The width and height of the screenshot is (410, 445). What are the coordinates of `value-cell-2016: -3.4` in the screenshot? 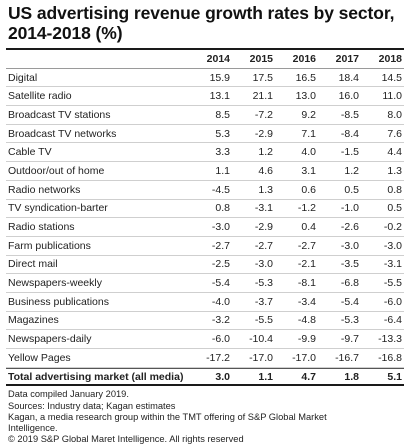 It's located at (306, 301).